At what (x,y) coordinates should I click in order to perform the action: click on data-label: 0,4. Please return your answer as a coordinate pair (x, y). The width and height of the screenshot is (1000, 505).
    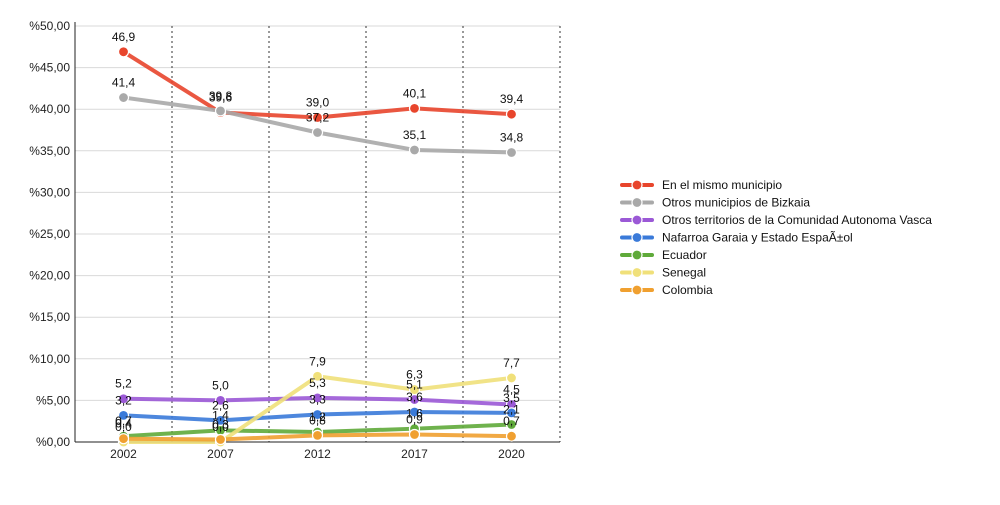
    Looking at the image, I should click on (123, 424).